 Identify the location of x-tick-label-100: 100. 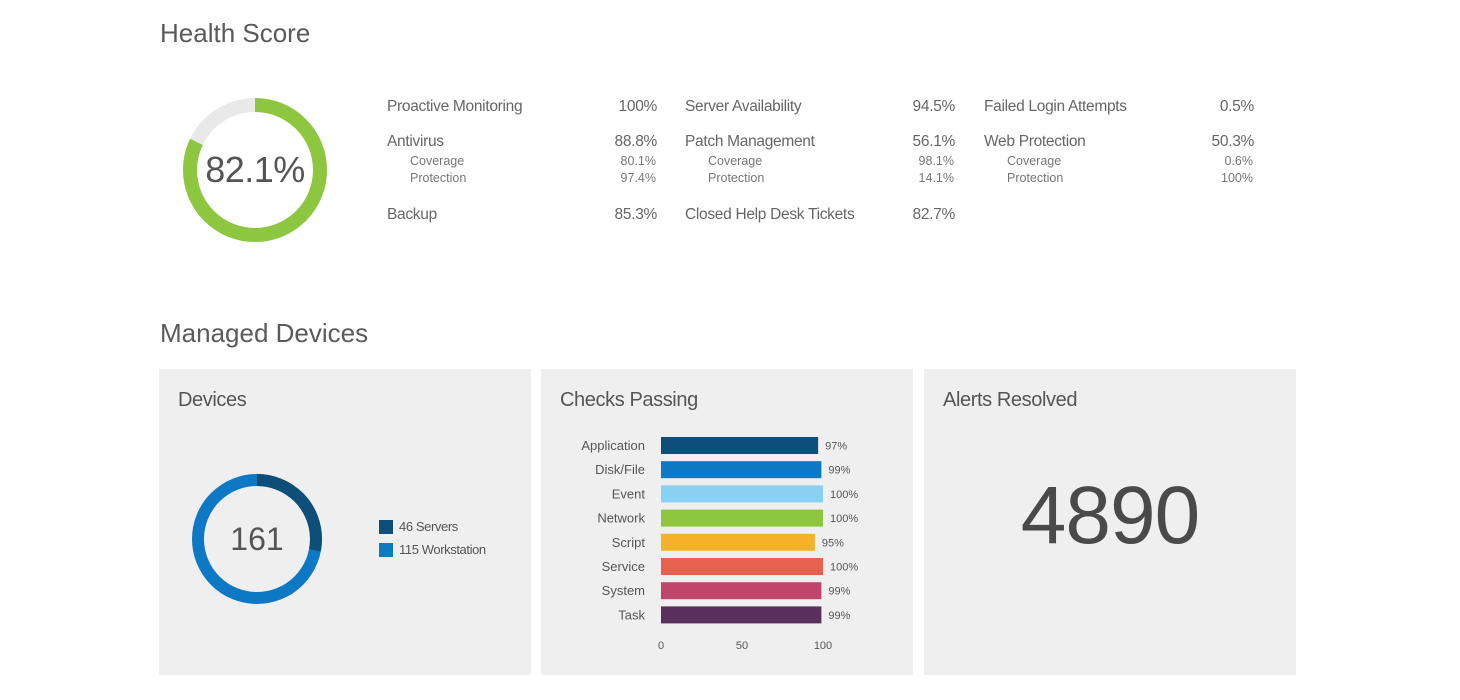
(823, 646).